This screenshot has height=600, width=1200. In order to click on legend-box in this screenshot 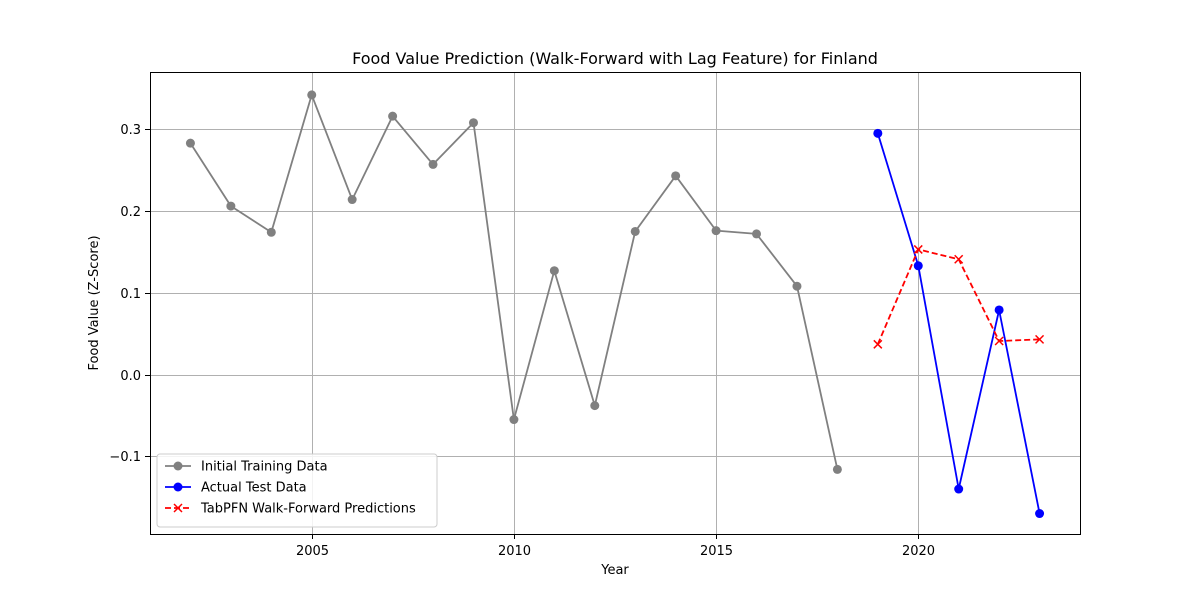, I will do `click(297, 490)`.